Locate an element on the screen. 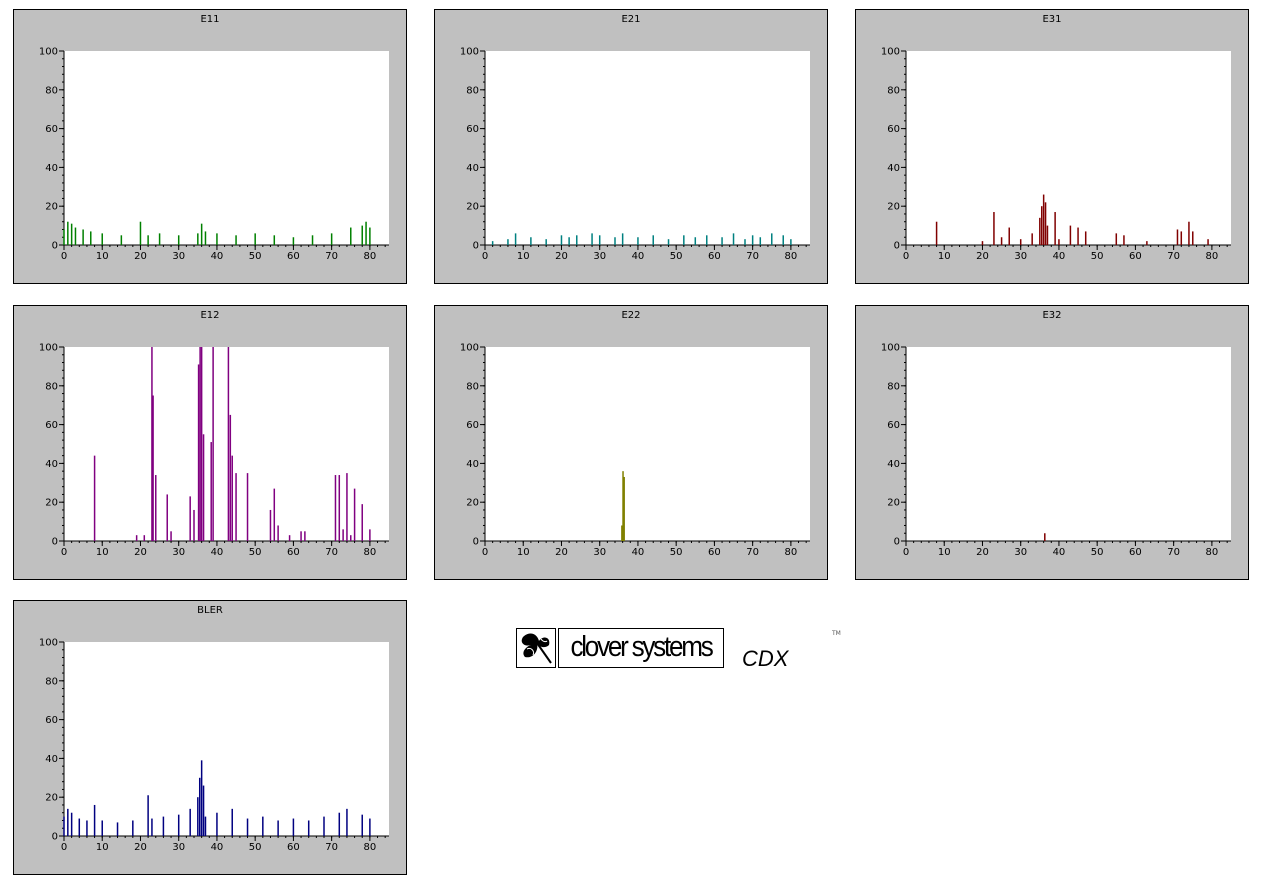  chart-title: E32 is located at coordinates (1052, 315).